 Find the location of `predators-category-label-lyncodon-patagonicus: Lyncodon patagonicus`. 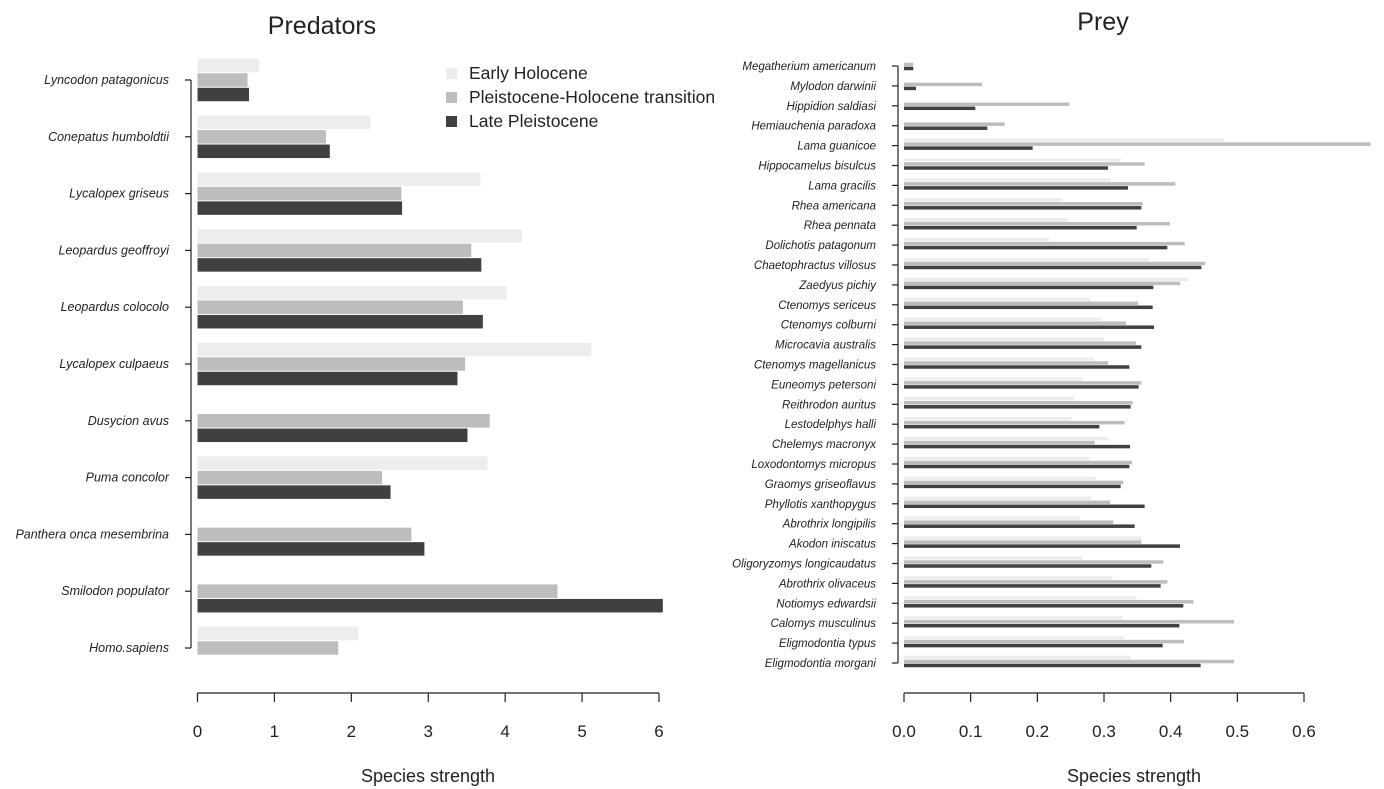

predators-category-label-lyncodon-patagonicus: Lyncodon patagonicus is located at coordinates (106, 80).